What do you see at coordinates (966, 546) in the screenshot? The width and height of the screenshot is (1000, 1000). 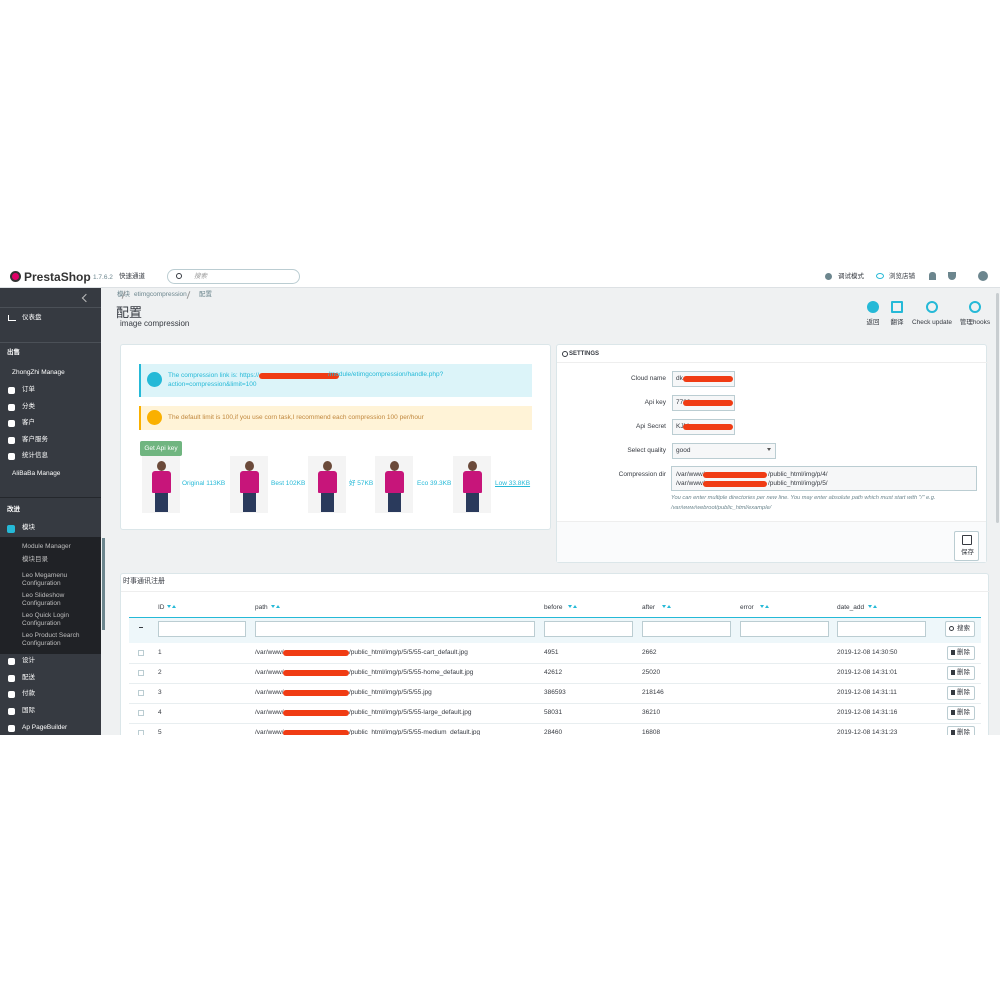 I see `save-button` at bounding box center [966, 546].